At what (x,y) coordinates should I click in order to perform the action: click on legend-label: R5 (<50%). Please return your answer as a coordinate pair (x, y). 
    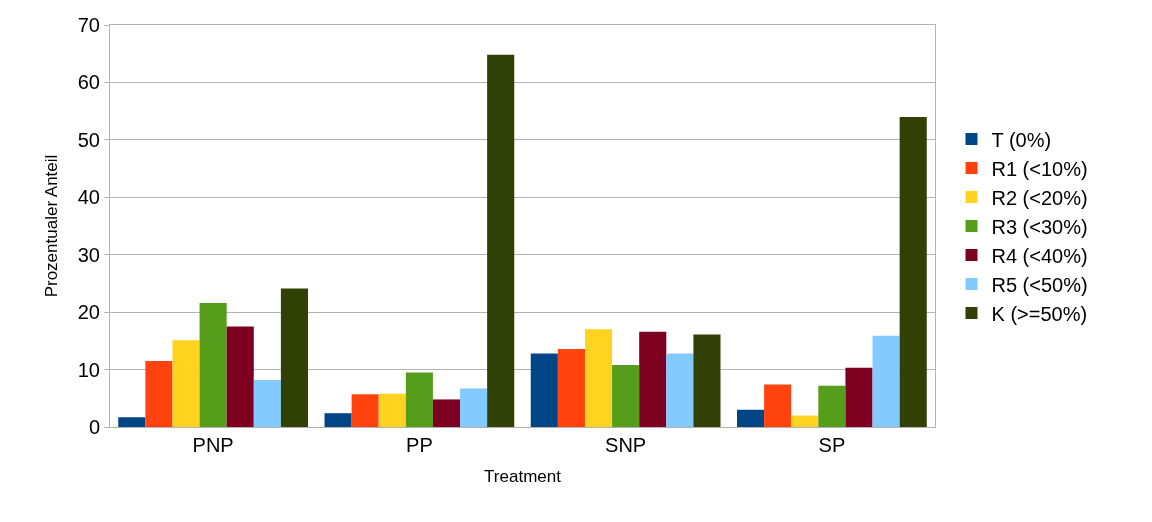
    Looking at the image, I should click on (1039, 284).